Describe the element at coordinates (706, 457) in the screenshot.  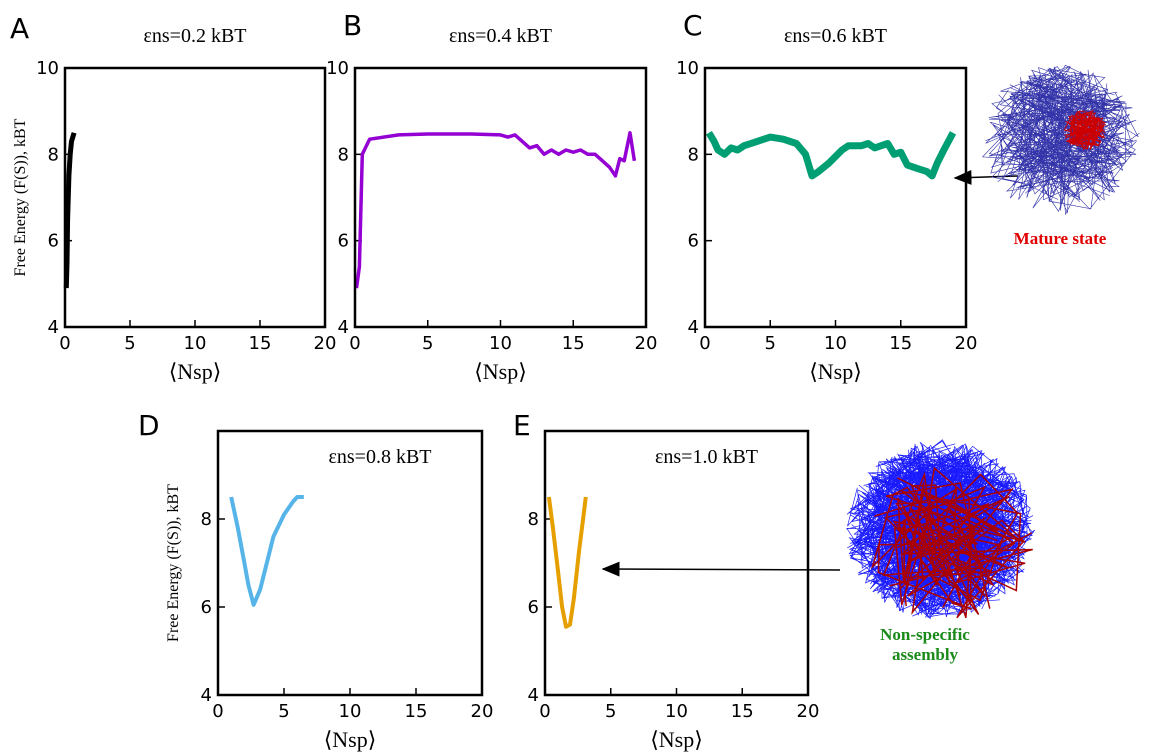
I see `chart-title: εns=1.0 kBT` at that location.